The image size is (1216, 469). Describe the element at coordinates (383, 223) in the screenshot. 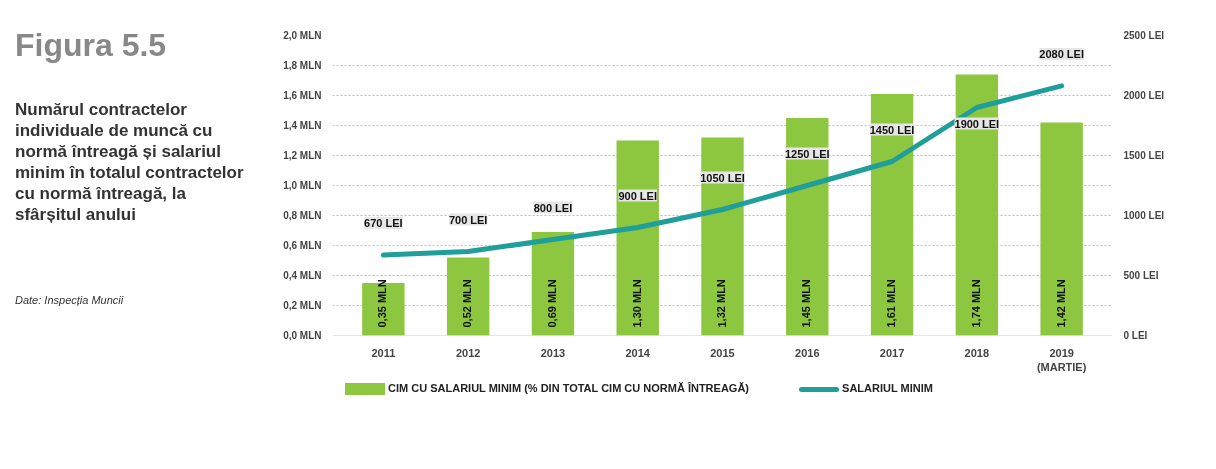

I see `data-label: 670 LEI` at that location.